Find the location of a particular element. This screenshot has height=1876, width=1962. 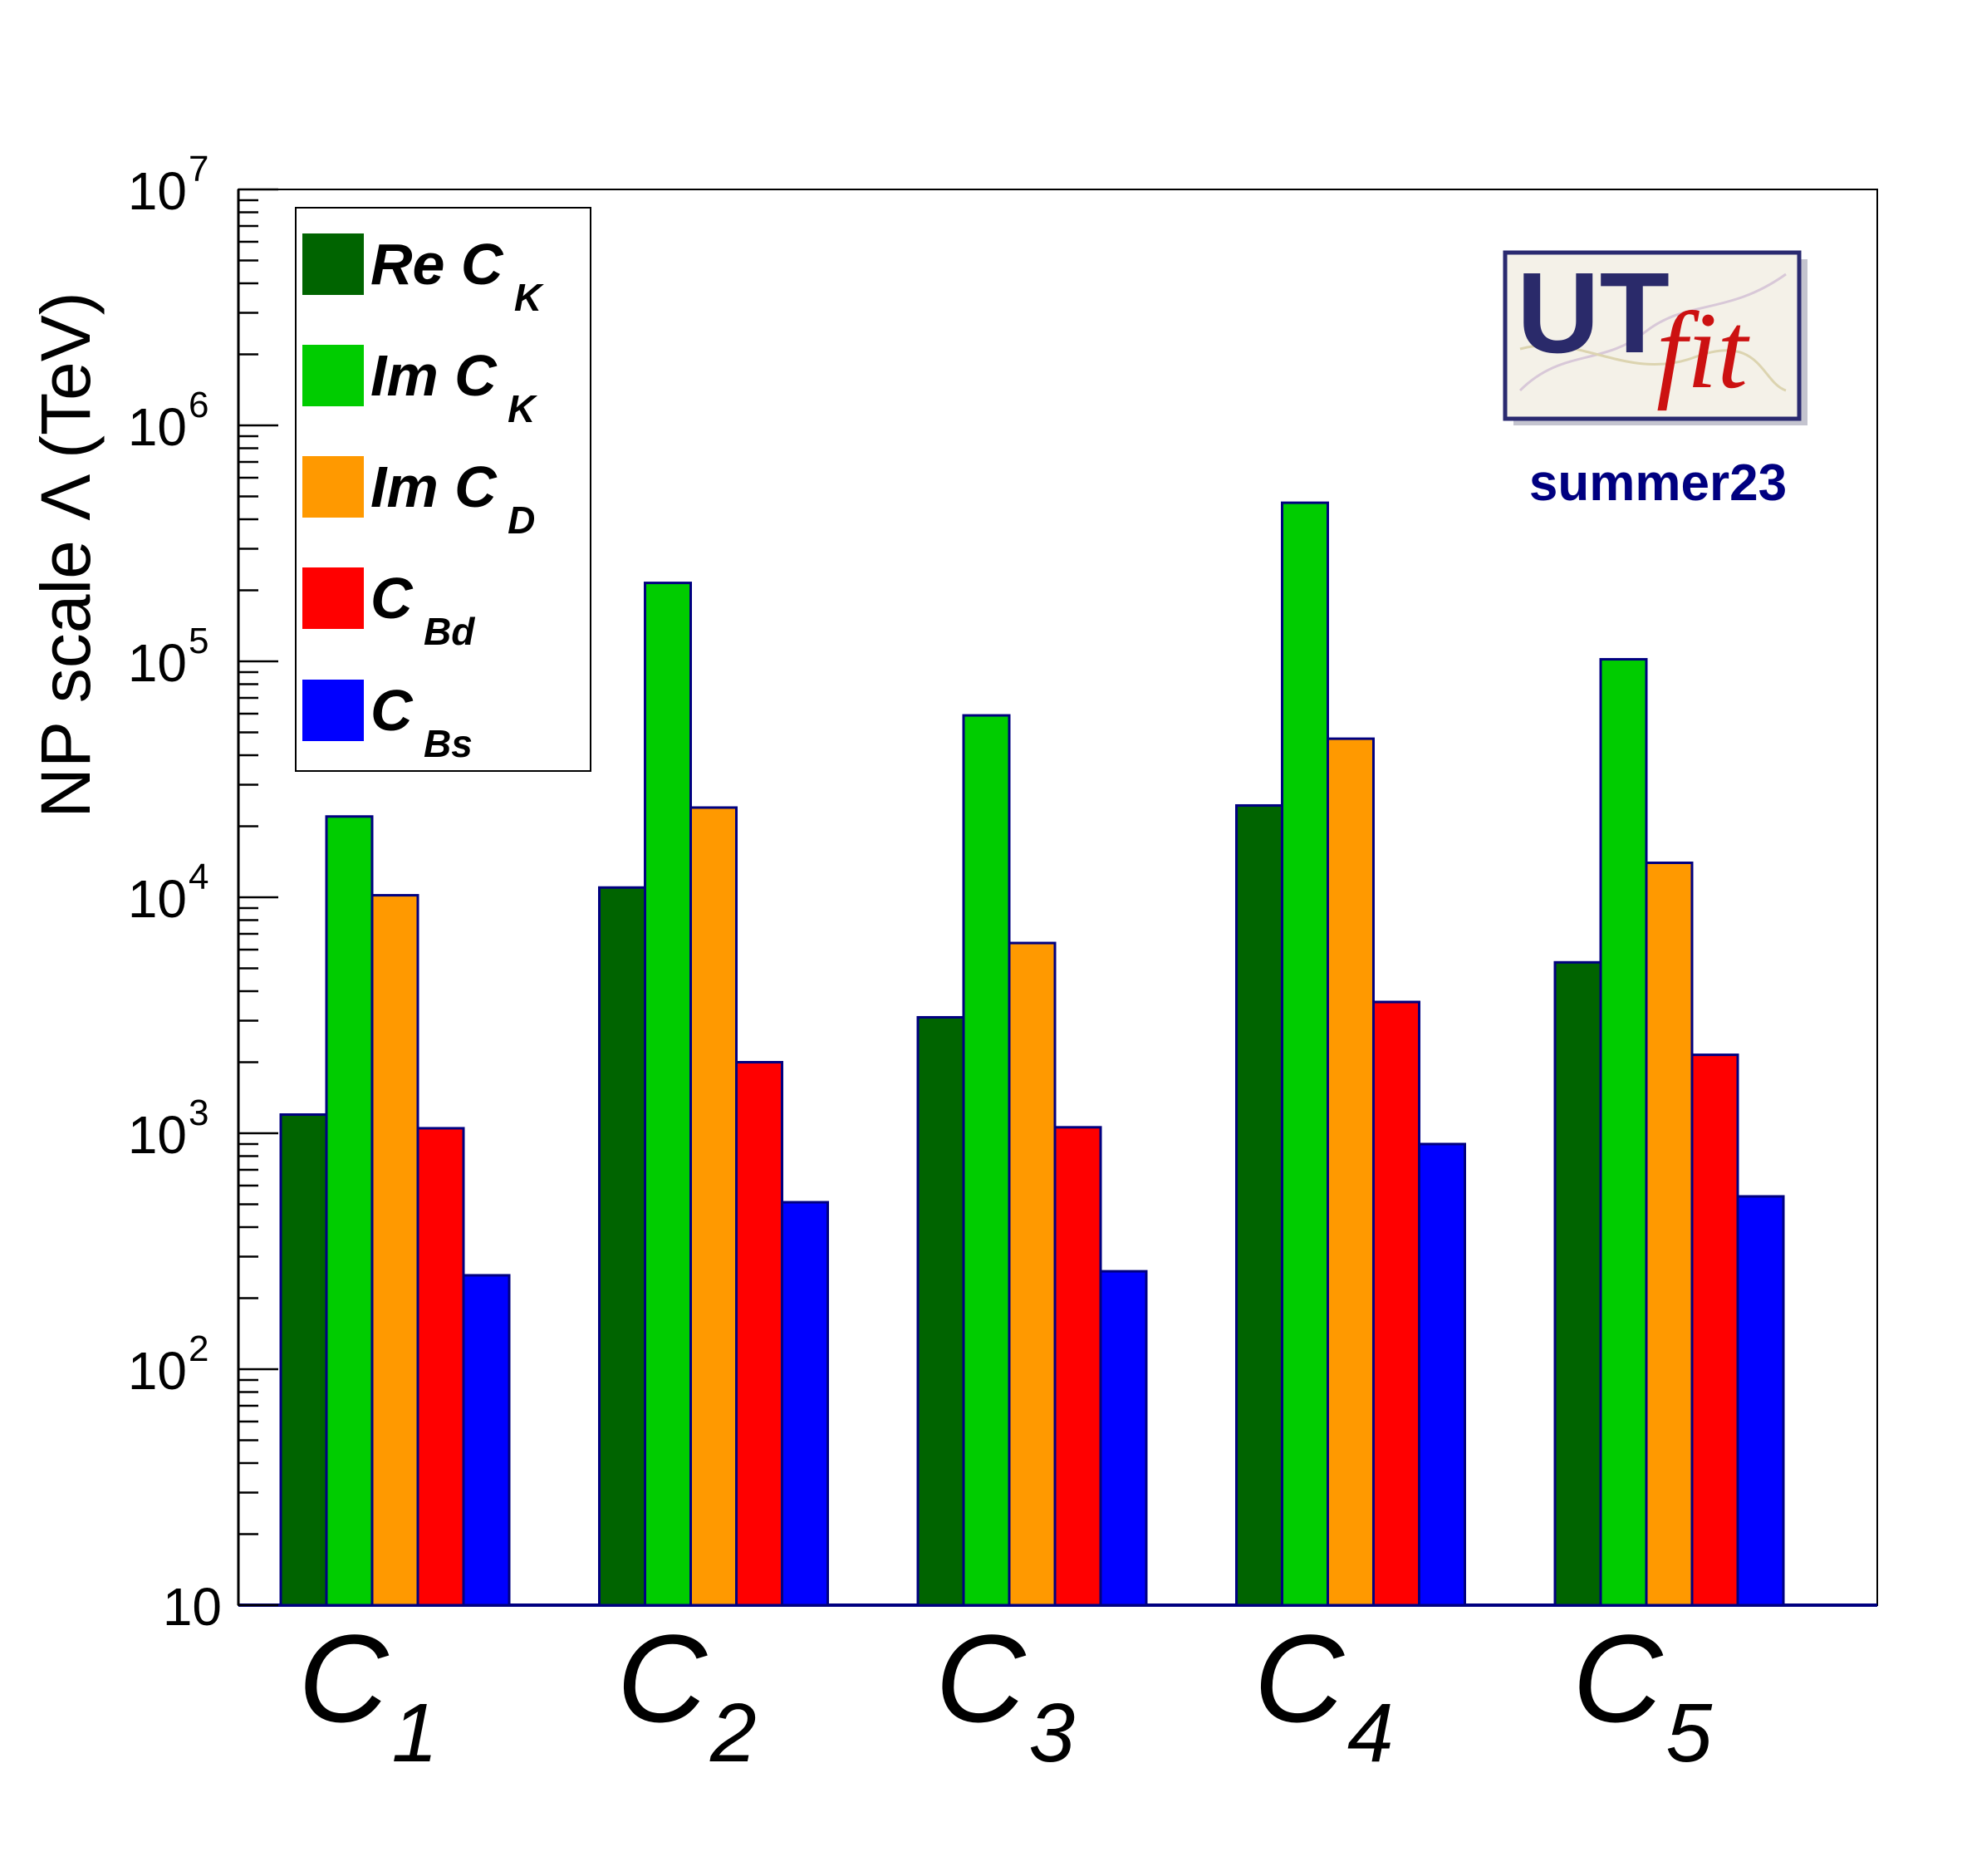

legend-label-sub: D is located at coordinates (521, 520).